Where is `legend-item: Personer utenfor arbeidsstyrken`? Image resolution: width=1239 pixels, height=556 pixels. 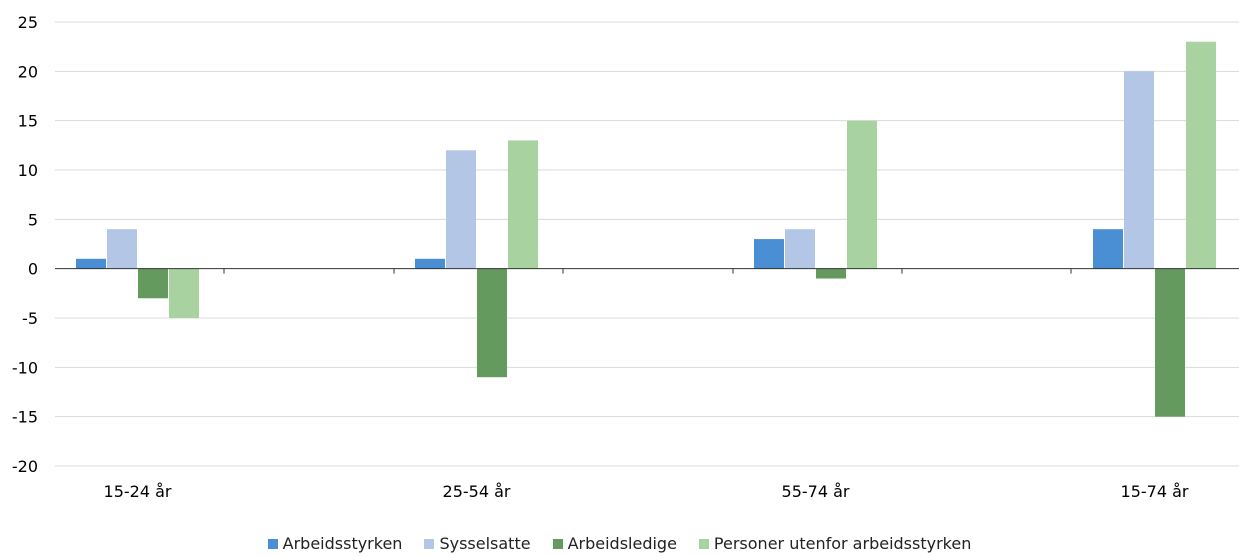 legend-item: Personer utenfor arbeidsstyrken is located at coordinates (835, 543).